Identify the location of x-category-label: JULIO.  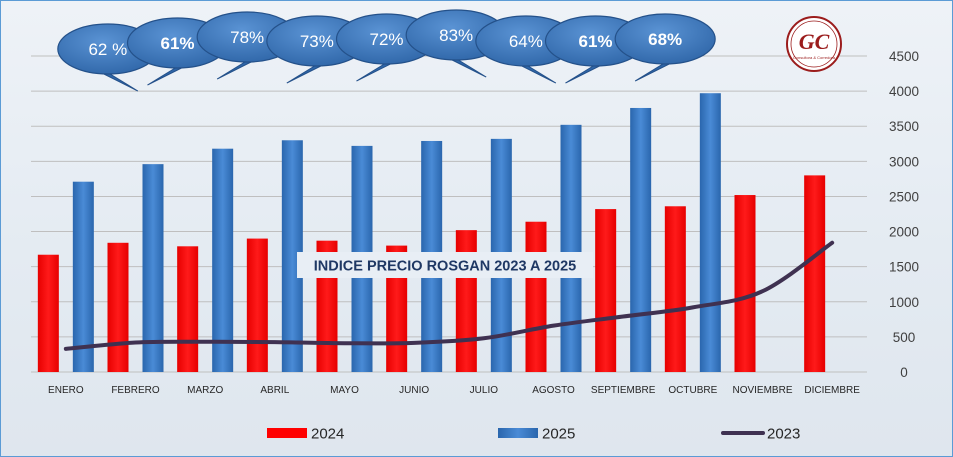
(484, 390).